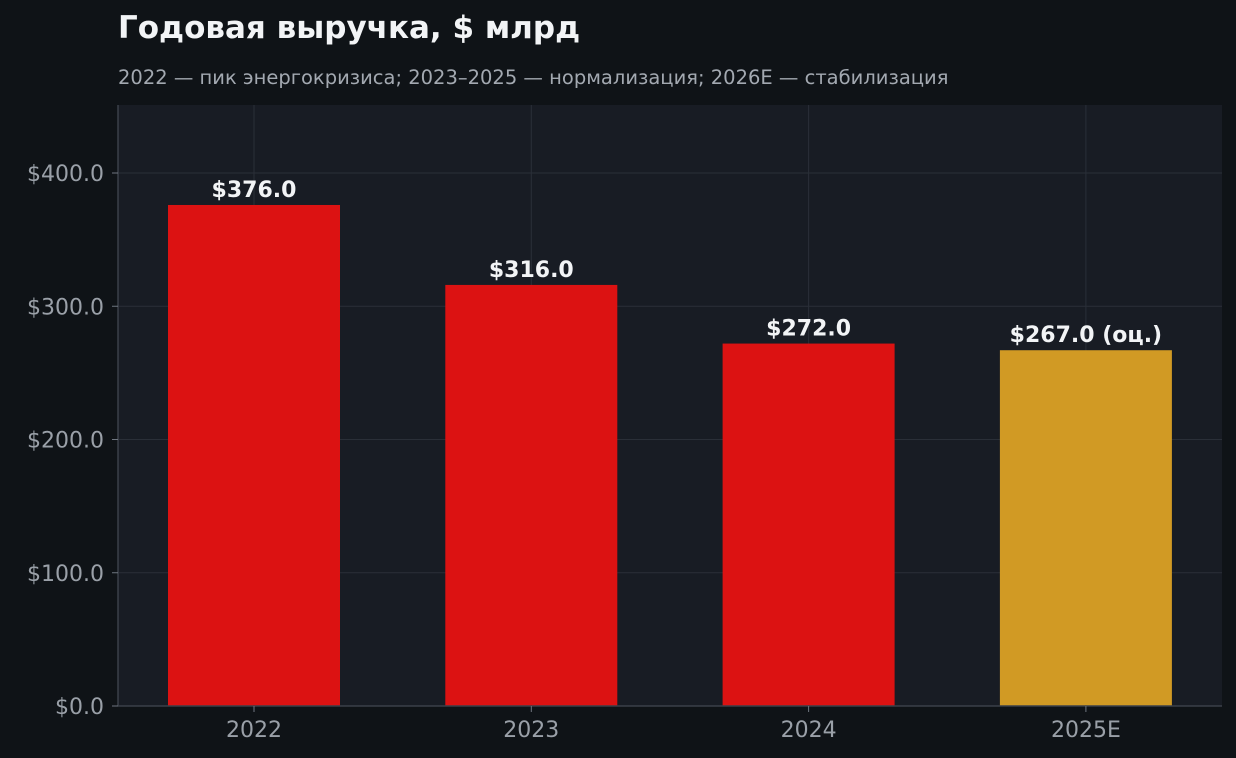  Describe the element at coordinates (254, 730) in the screenshot. I see `x-tick-label: 2022` at that location.